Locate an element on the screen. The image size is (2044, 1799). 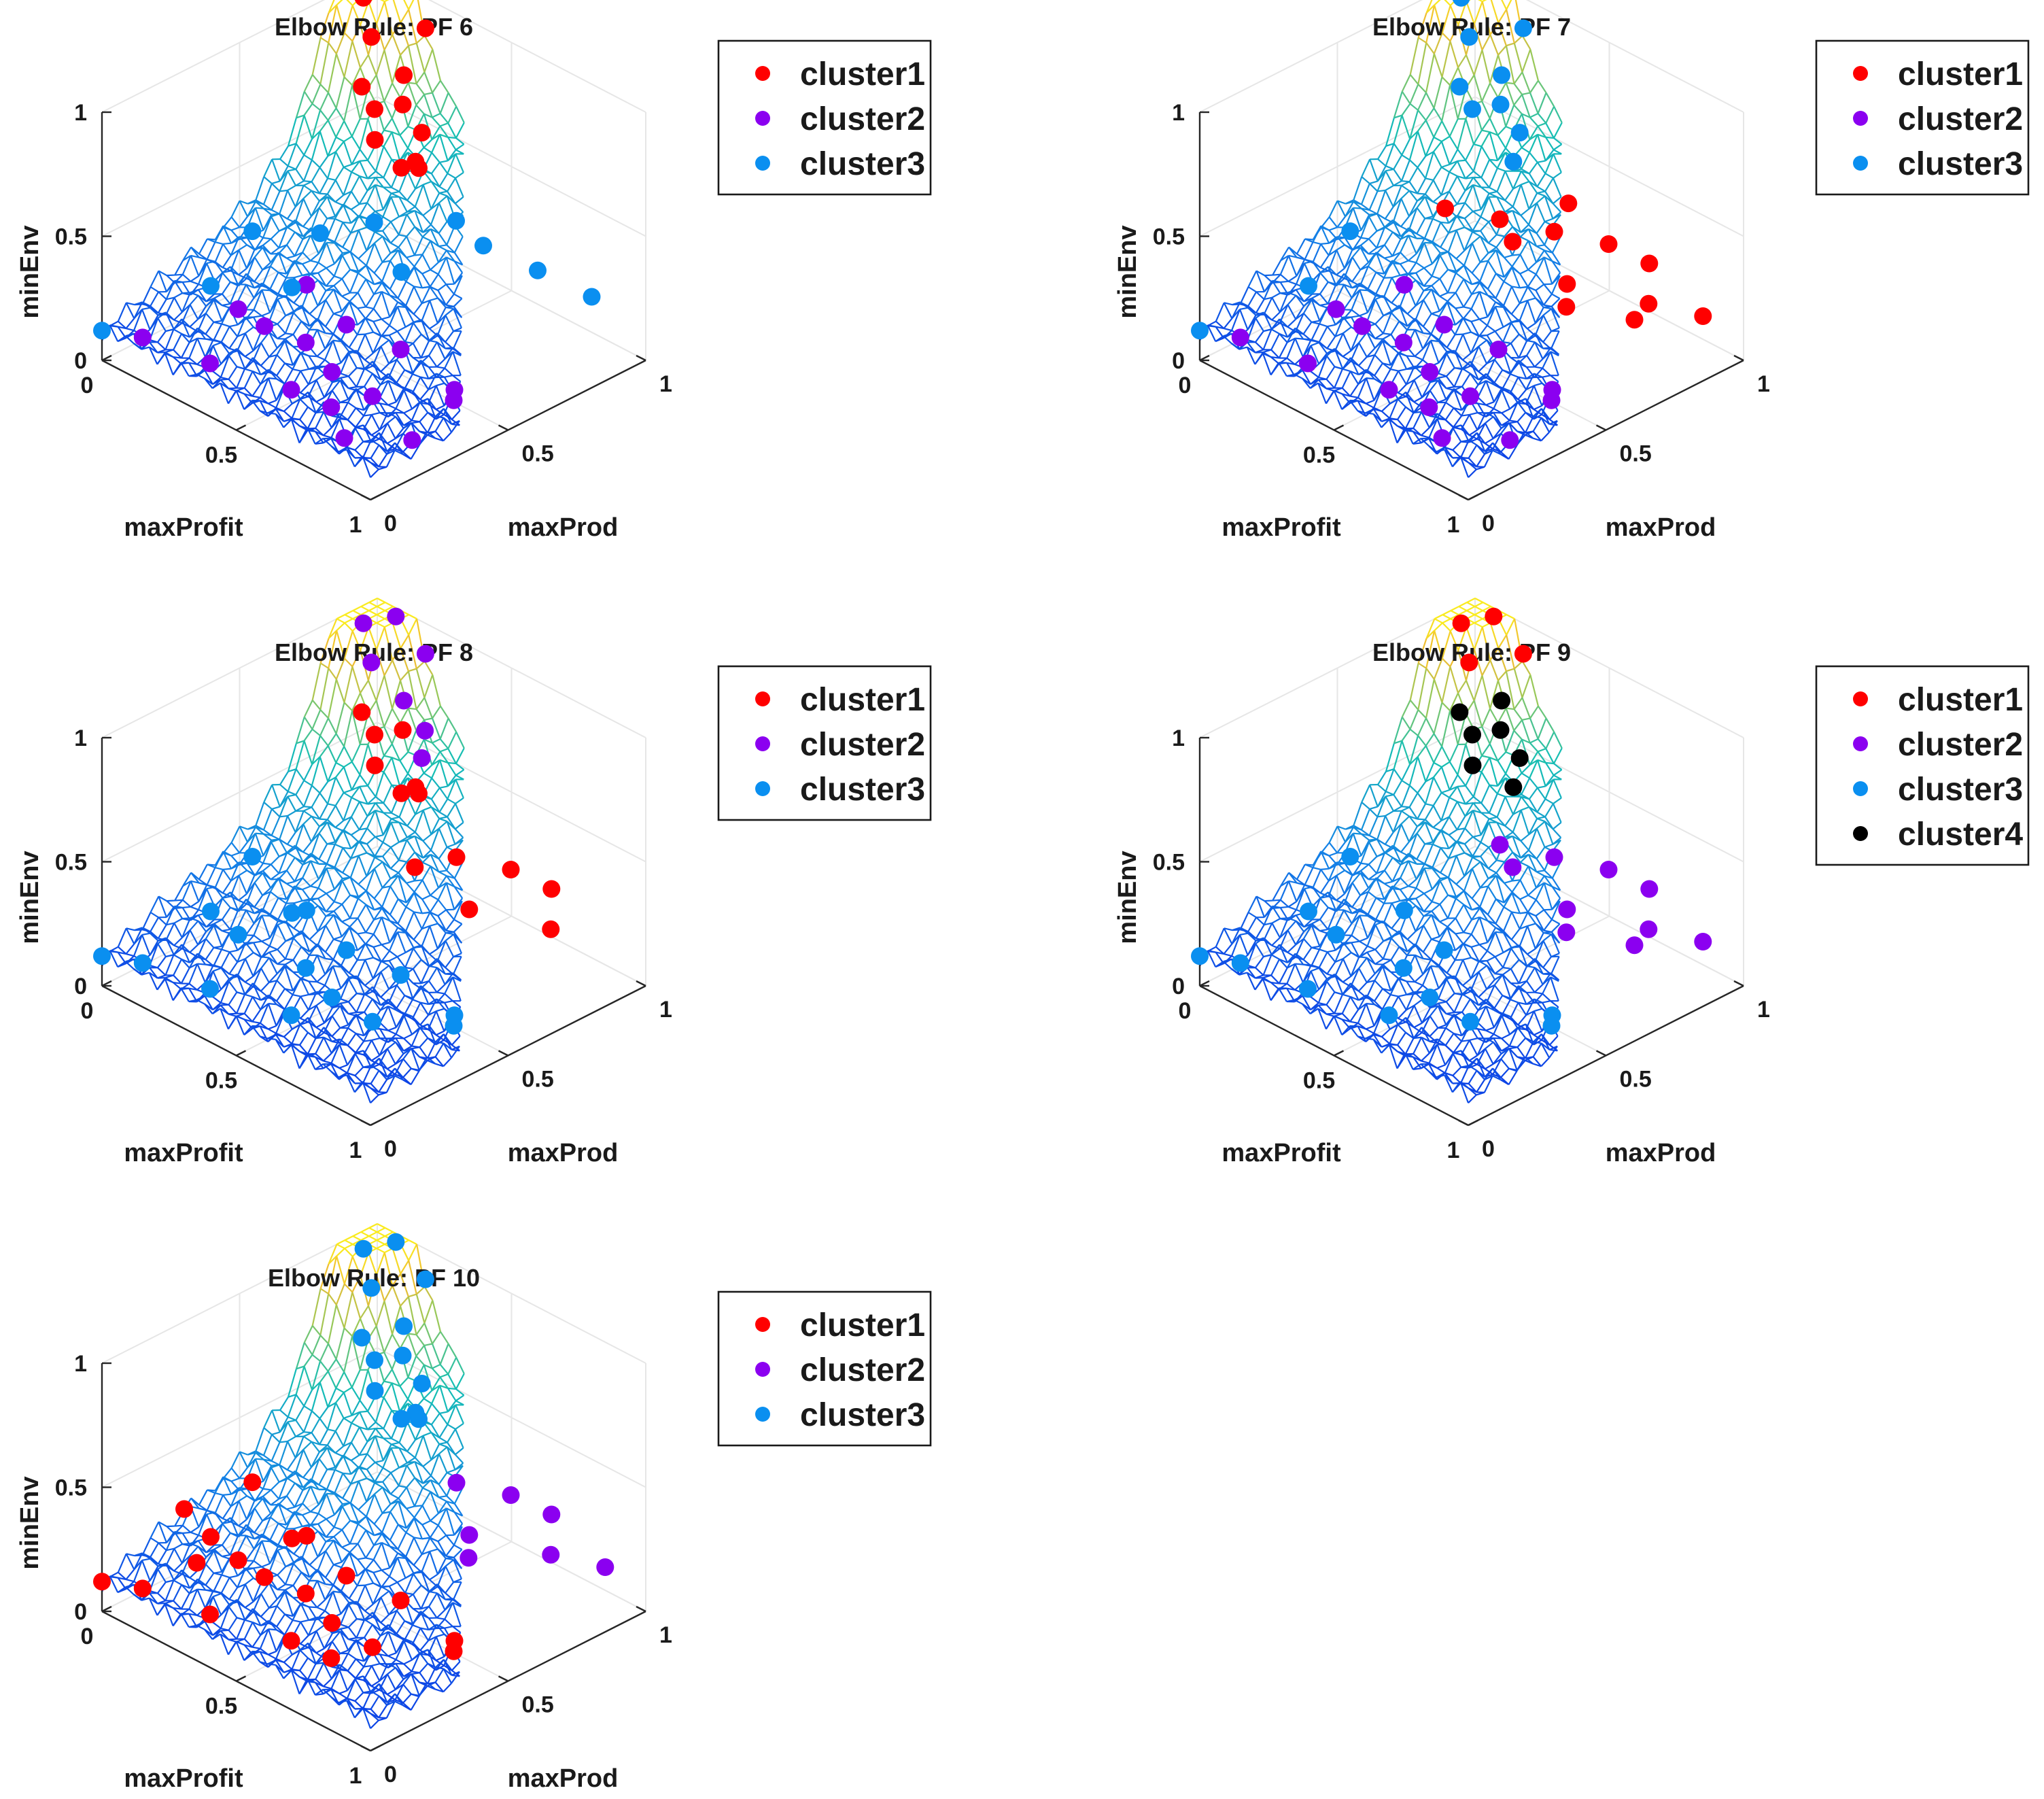
legend-label-cluster1: cluster1 is located at coordinates (1960, 74).